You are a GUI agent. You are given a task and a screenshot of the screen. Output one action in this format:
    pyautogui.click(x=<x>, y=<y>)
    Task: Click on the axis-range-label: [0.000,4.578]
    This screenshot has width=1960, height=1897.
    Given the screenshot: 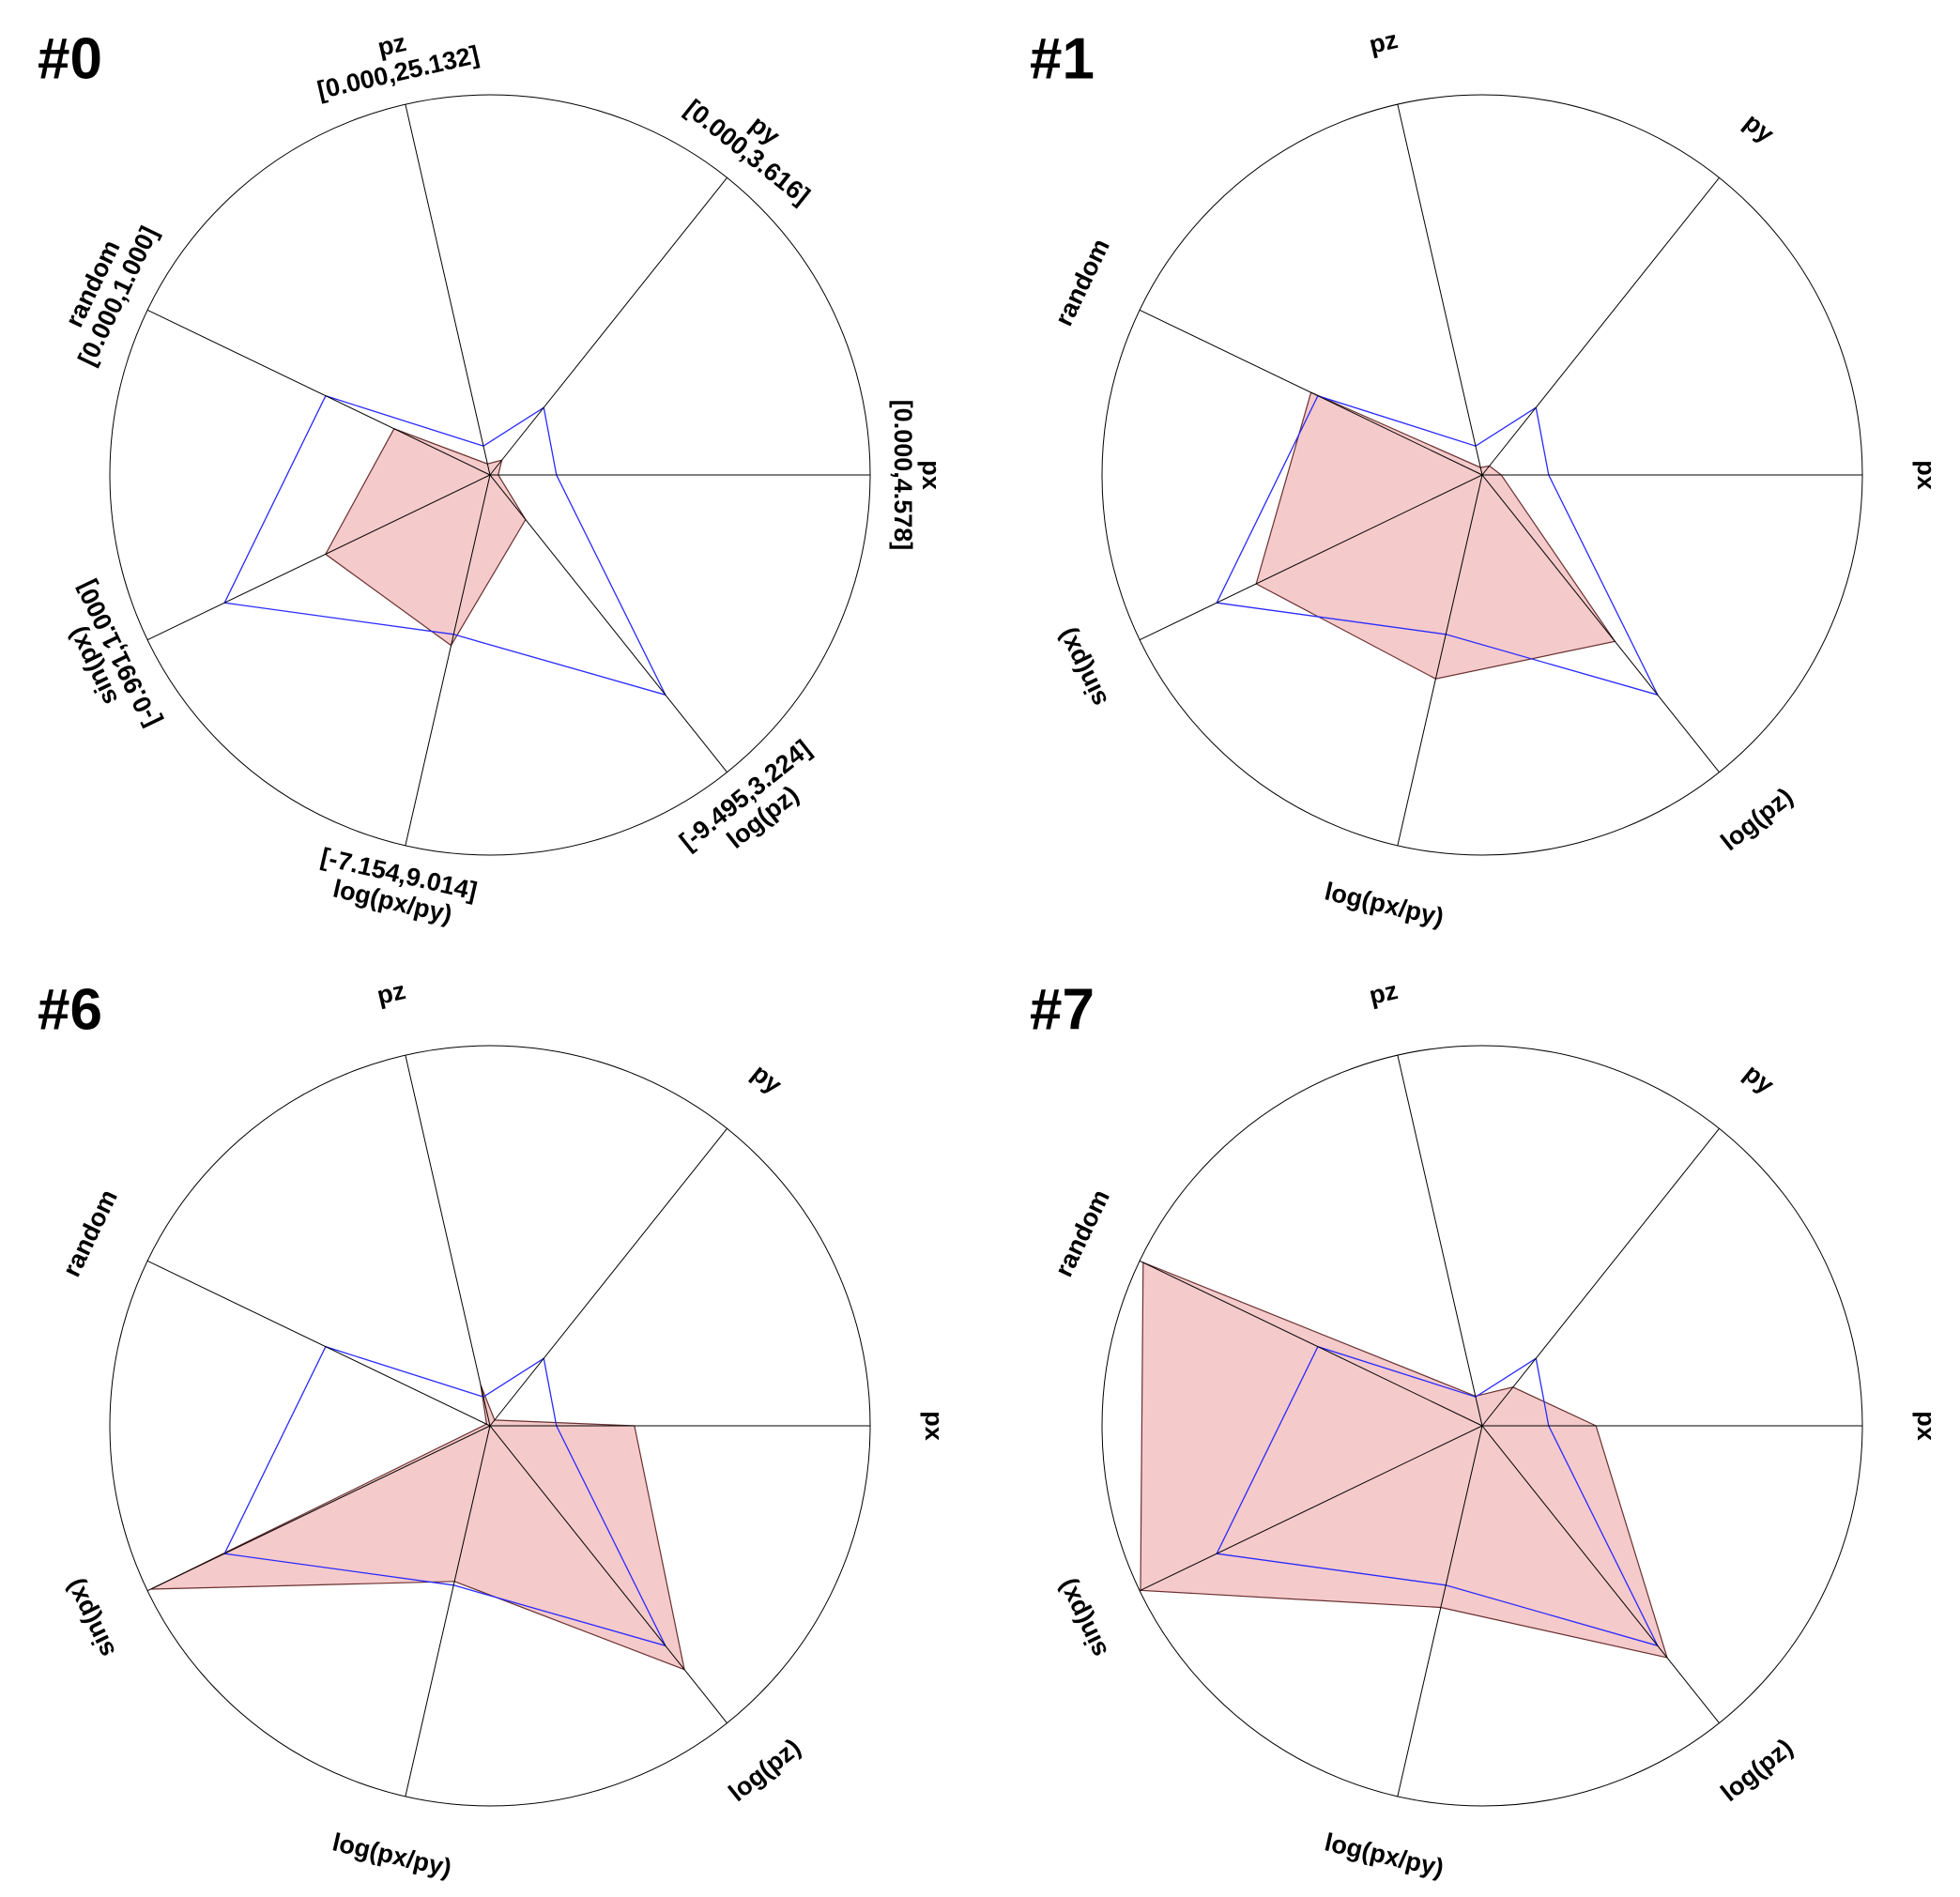 What is the action you would take?
    pyautogui.click(x=903, y=476)
    